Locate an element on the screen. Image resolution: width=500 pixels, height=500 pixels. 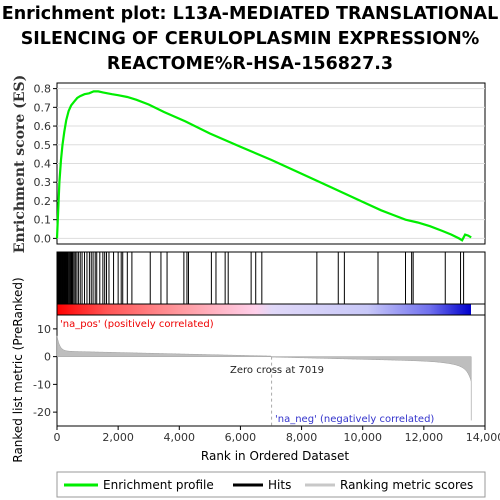
hits-panel is located at coordinates (271, 278).